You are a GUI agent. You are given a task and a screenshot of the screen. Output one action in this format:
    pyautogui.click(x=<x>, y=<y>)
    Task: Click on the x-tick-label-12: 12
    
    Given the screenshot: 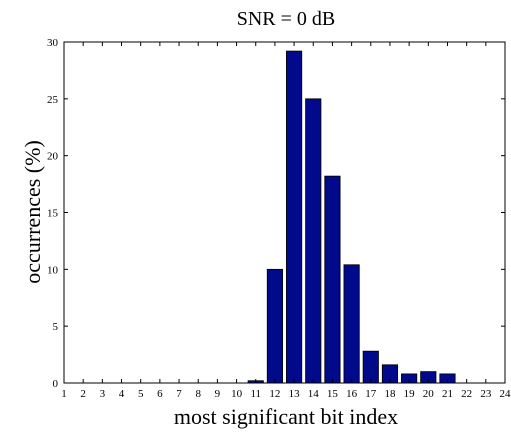 What is the action you would take?
    pyautogui.click(x=274, y=394)
    